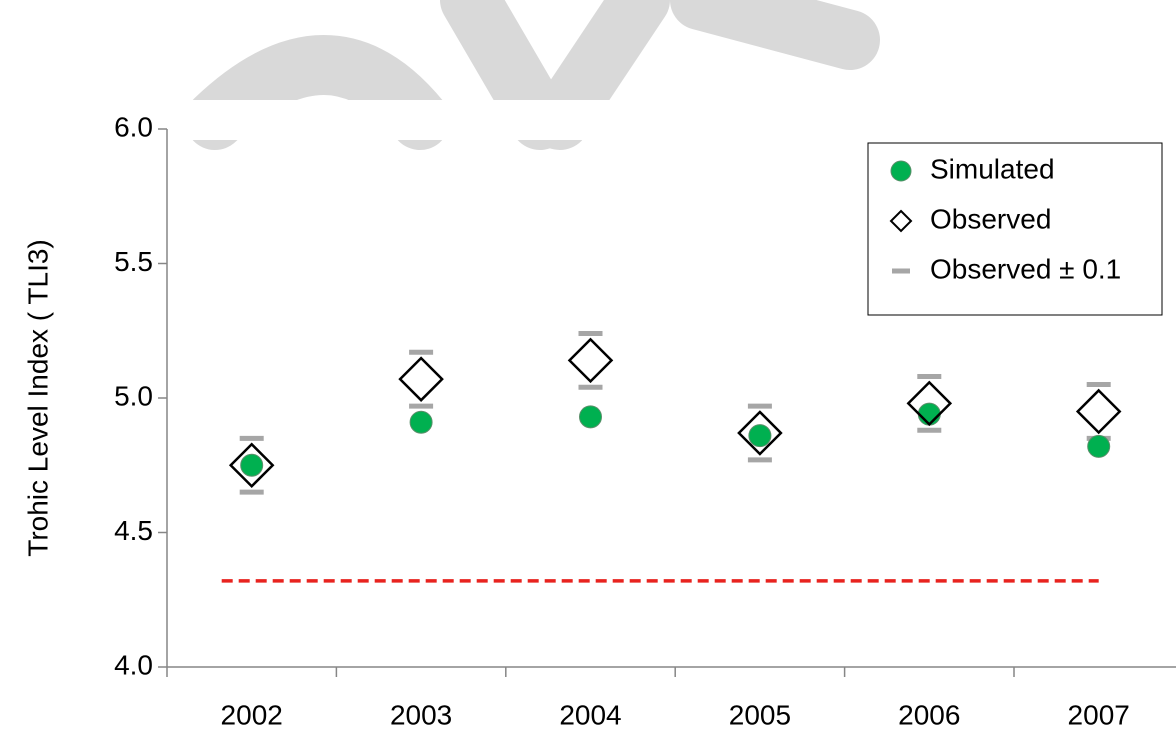  Describe the element at coordinates (133, 126) in the screenshot. I see `y-tick-label: 6.0` at that location.